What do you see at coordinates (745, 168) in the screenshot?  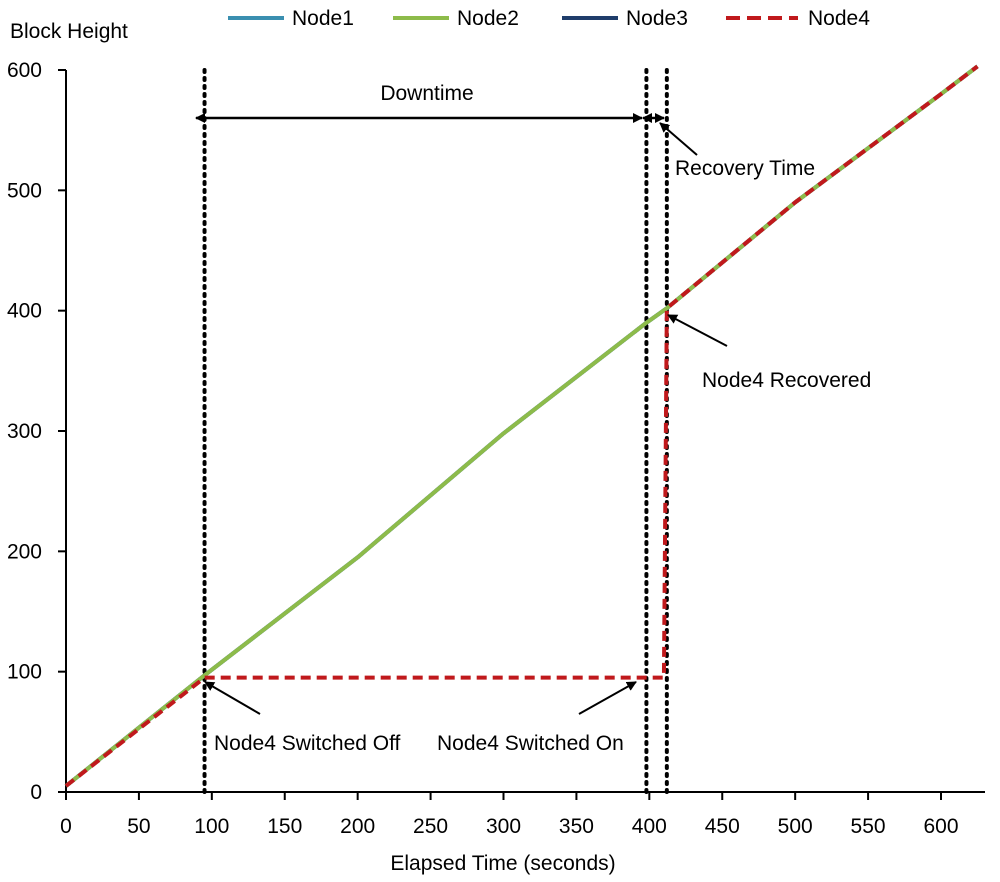 I see `recovery-time-label: Recovery Time` at bounding box center [745, 168].